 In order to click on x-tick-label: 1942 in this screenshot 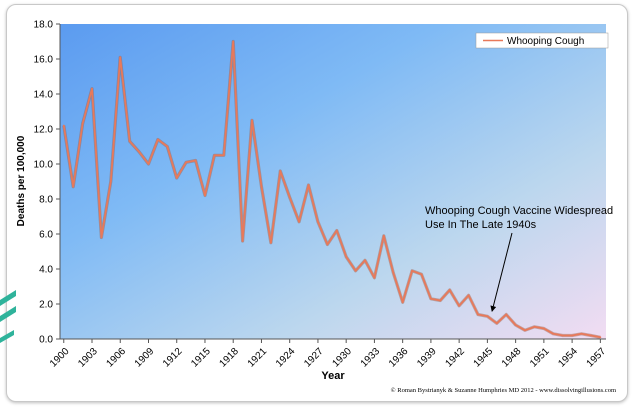, I will do `click(455, 358)`.